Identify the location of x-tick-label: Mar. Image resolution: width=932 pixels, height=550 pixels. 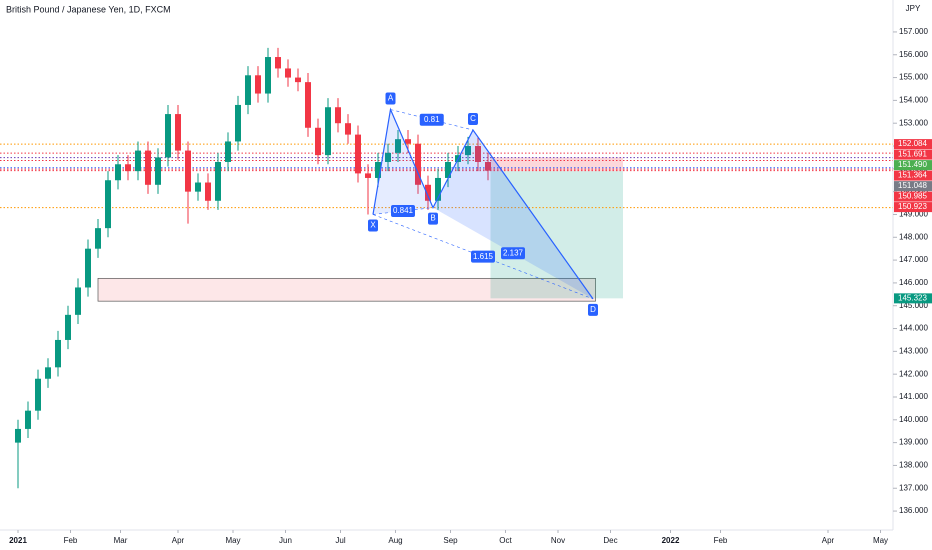
(121, 540).